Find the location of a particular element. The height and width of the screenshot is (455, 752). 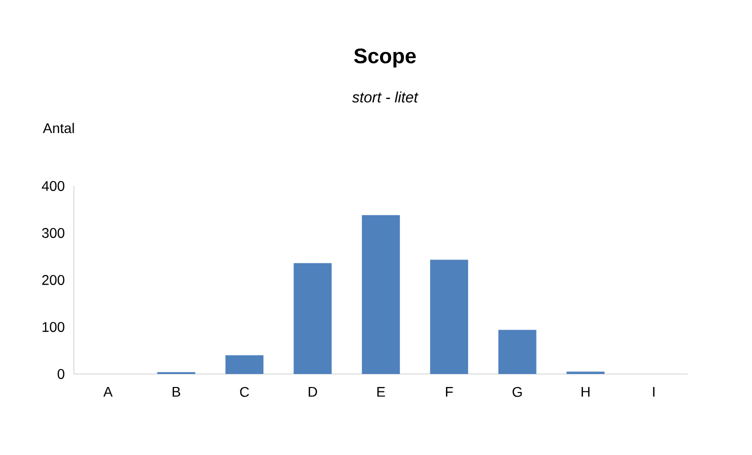

chart-title: Scope is located at coordinates (385, 58).